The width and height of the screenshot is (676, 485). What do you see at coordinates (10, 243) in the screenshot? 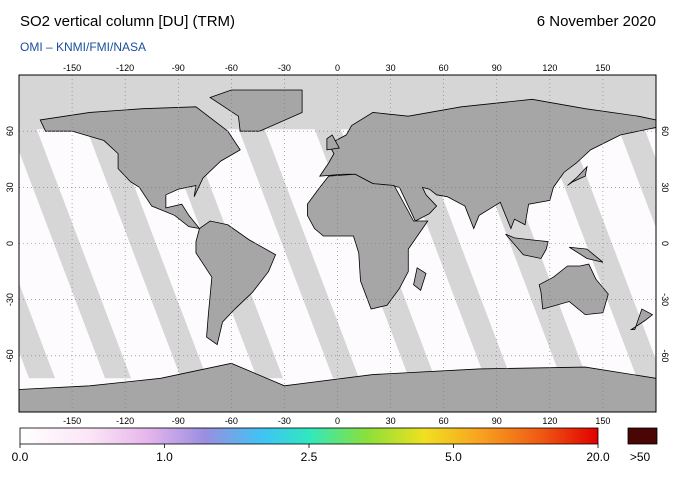
I see `lat-tick-label-left: 0` at bounding box center [10, 243].